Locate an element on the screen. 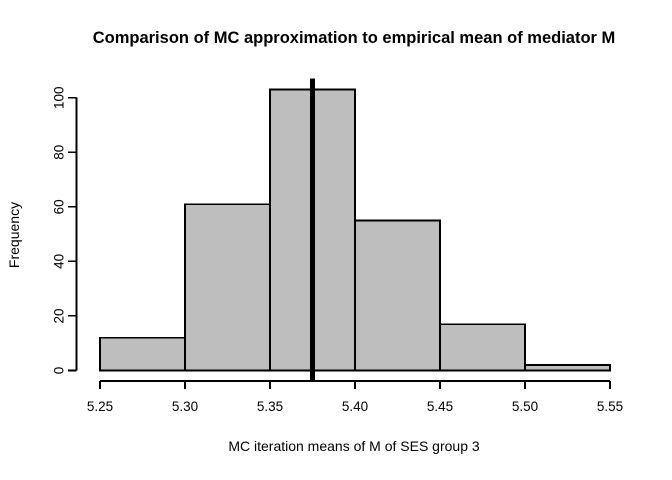 This screenshot has height=480, width=672. y-axis-tick-label: 20 is located at coordinates (59, 315).